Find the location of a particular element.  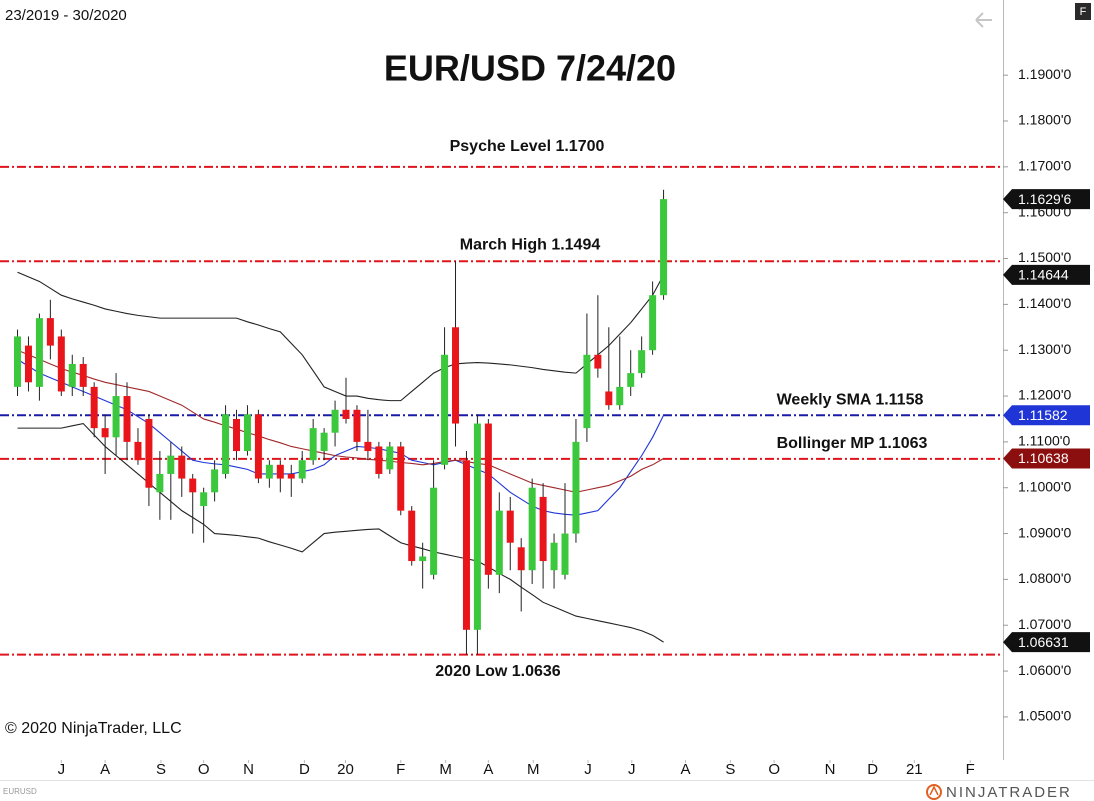

x-tick-label: M is located at coordinates (445, 769).